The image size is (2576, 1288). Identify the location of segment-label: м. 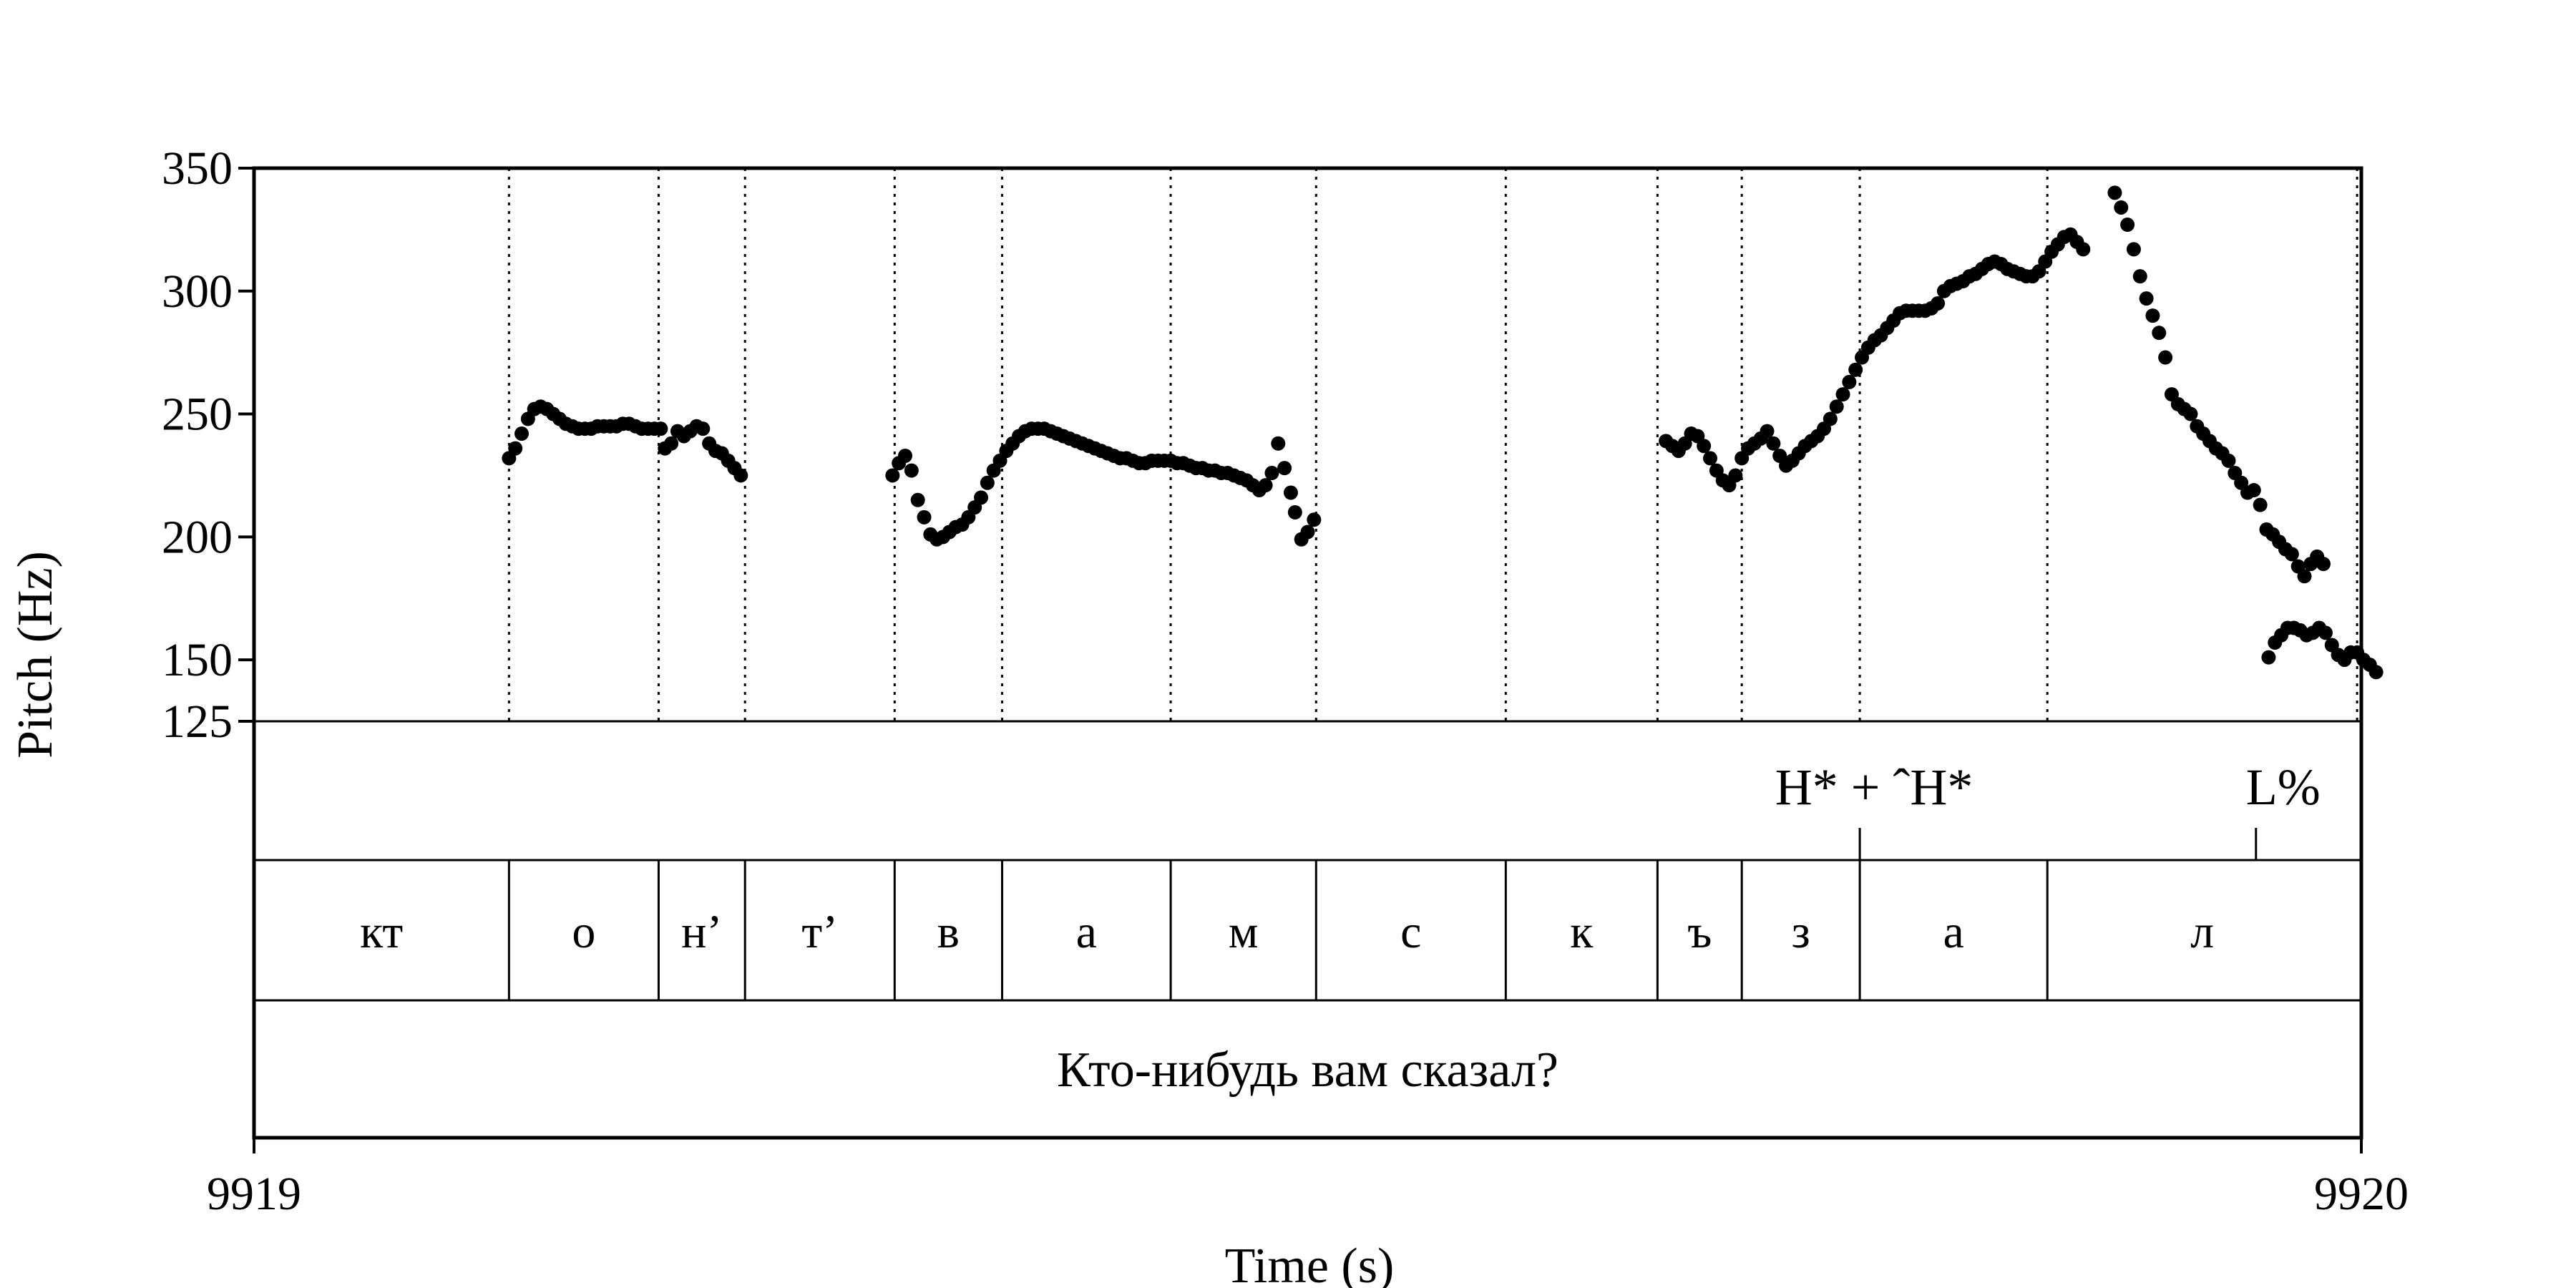
(1244, 932).